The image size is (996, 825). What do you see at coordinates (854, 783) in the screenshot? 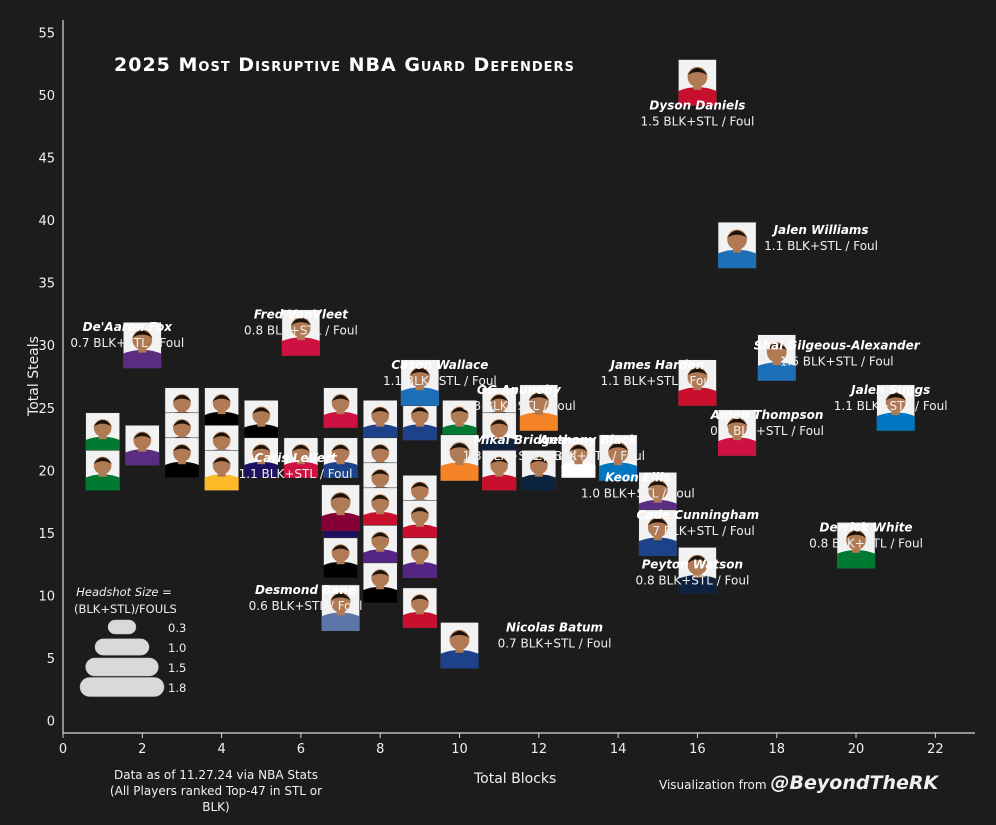
I see `credit-handle: @BeyondTheRK` at bounding box center [854, 783].